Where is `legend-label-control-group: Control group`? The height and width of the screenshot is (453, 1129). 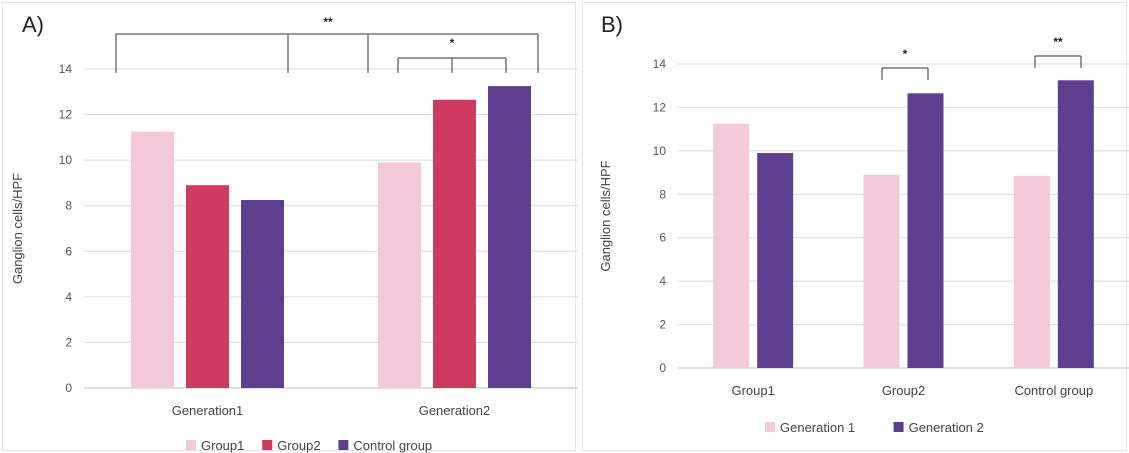
legend-label-control-group: Control group is located at coordinates (392, 445).